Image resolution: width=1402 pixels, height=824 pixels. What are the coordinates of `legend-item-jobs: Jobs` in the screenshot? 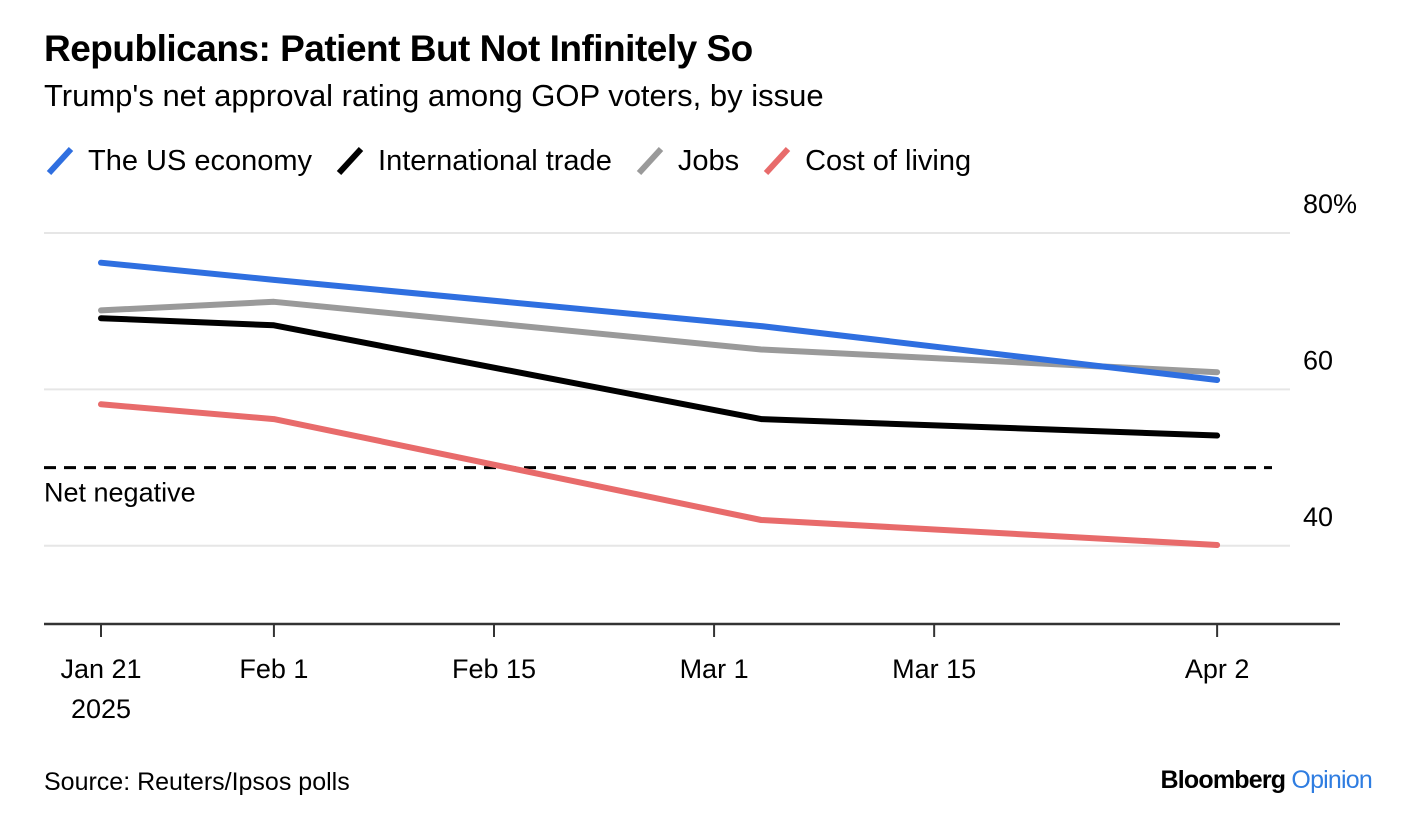 It's located at (686, 161).